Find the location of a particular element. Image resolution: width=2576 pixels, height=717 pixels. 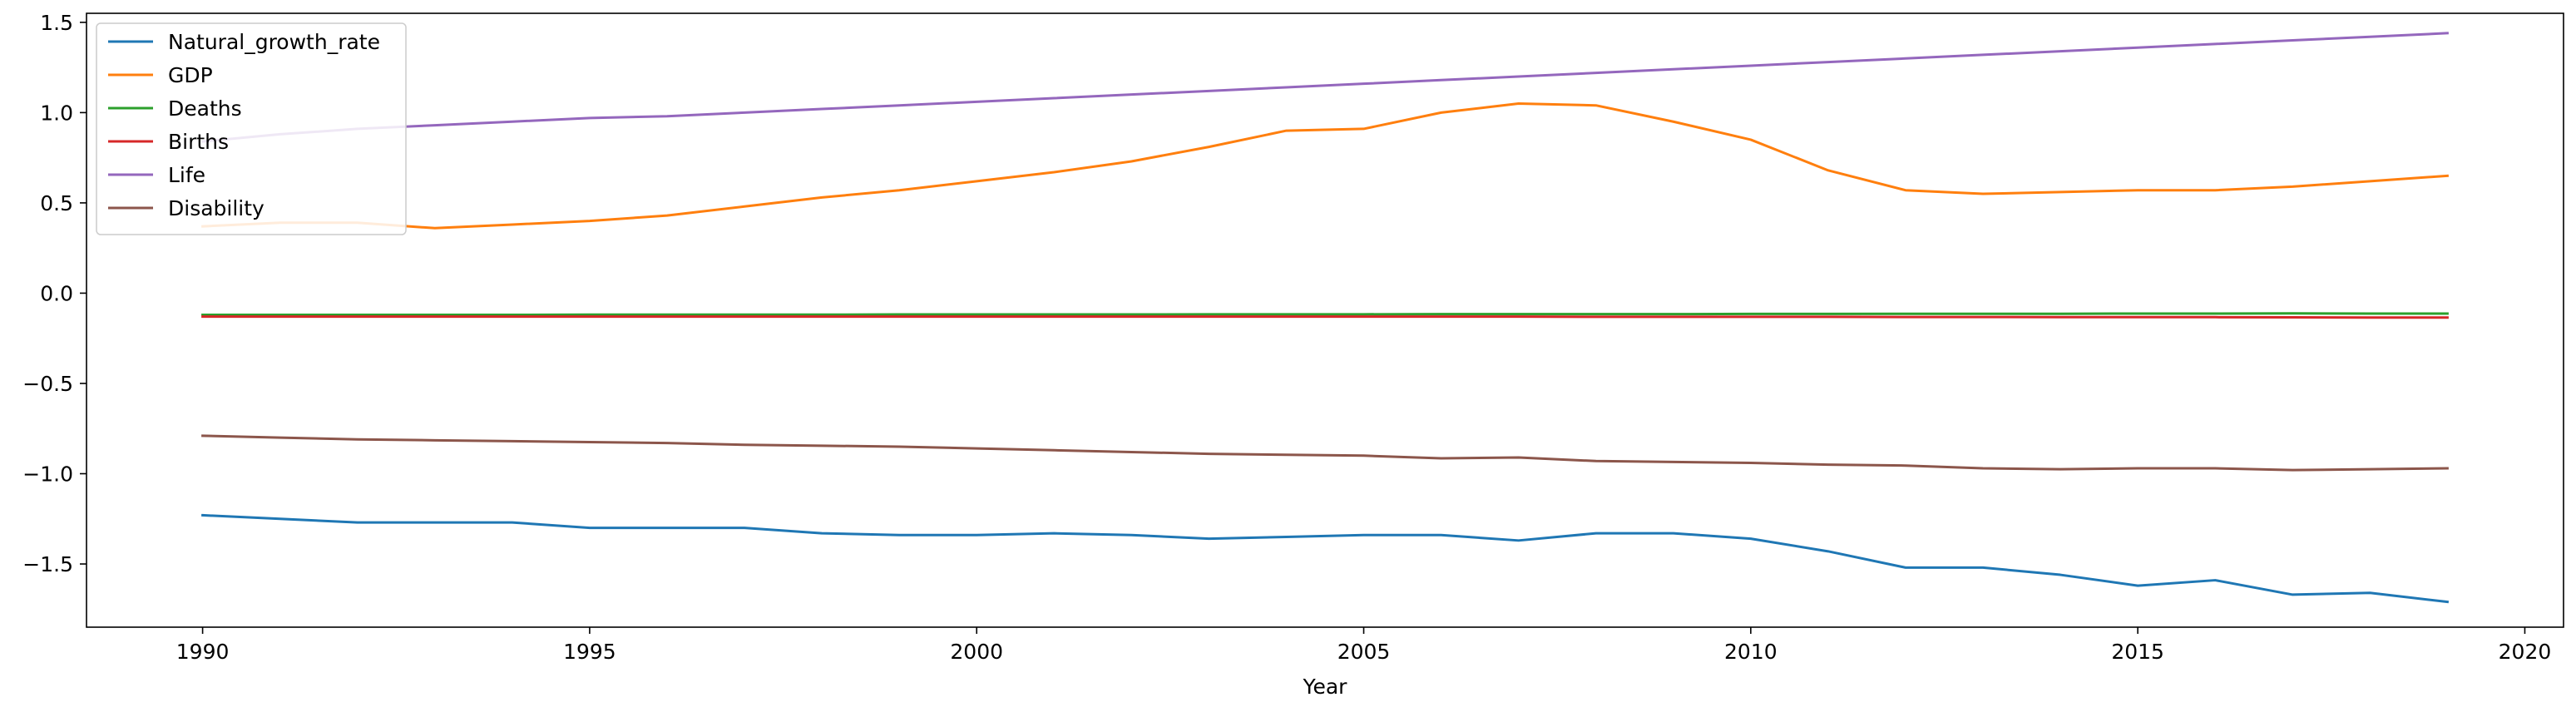

y-tick-label: 0.0 is located at coordinates (56, 293).